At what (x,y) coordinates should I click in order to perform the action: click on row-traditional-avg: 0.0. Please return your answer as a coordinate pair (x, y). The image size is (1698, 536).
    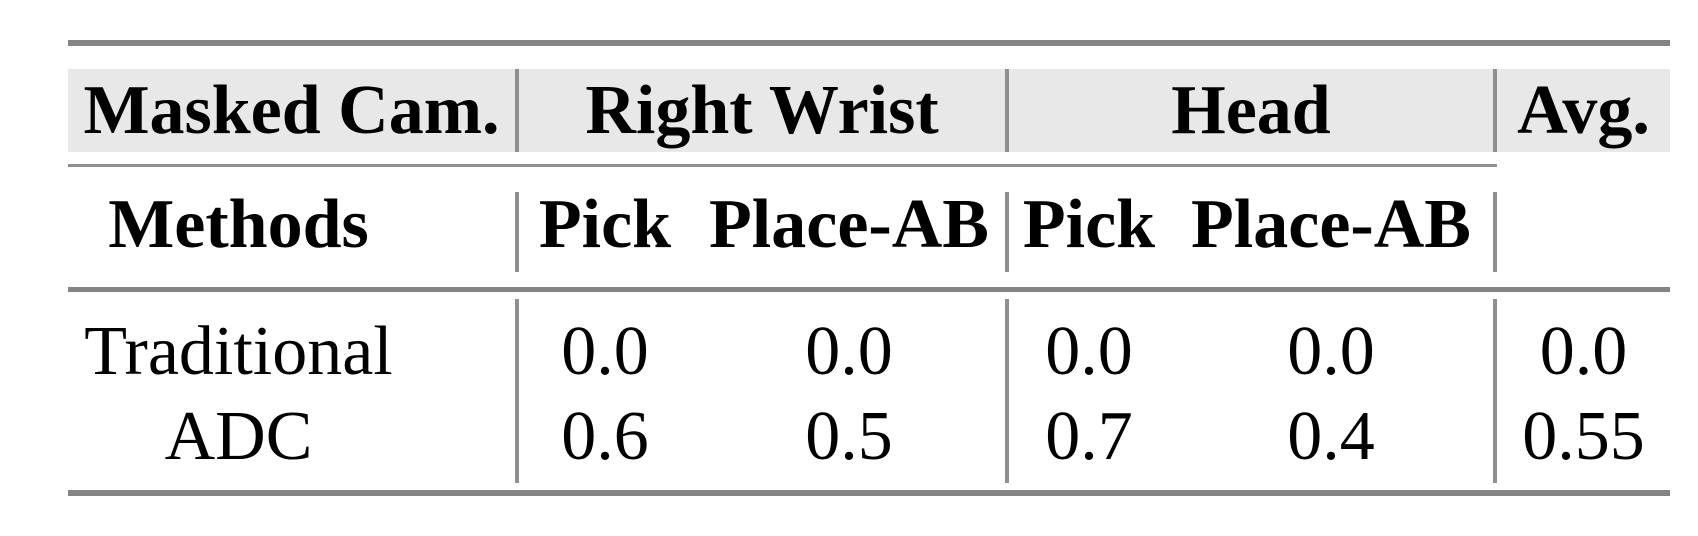
    Looking at the image, I should click on (1583, 351).